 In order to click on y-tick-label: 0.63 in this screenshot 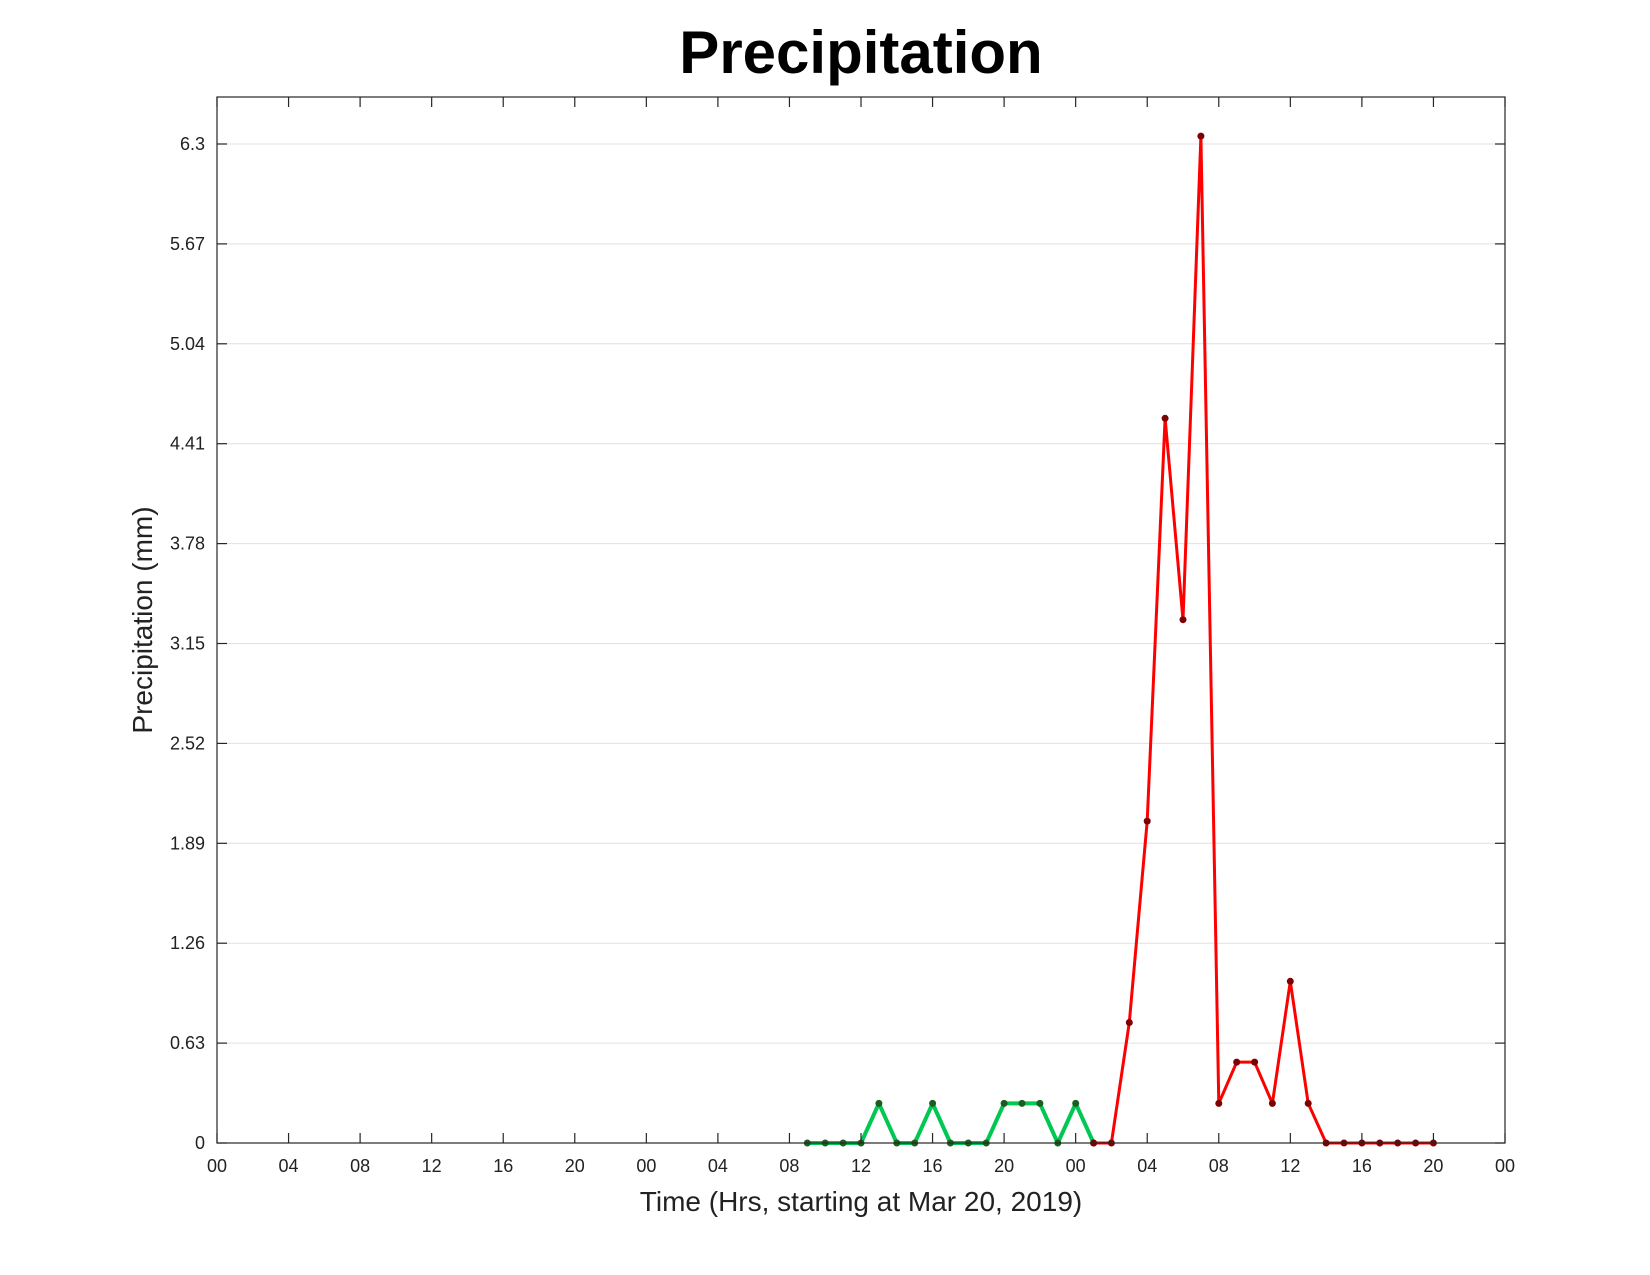, I will do `click(187, 1043)`.